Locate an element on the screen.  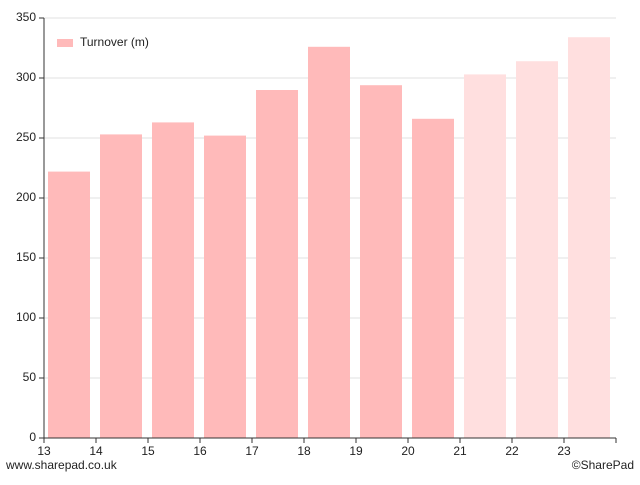
footer-right: ©SharePad is located at coordinates (603, 465).